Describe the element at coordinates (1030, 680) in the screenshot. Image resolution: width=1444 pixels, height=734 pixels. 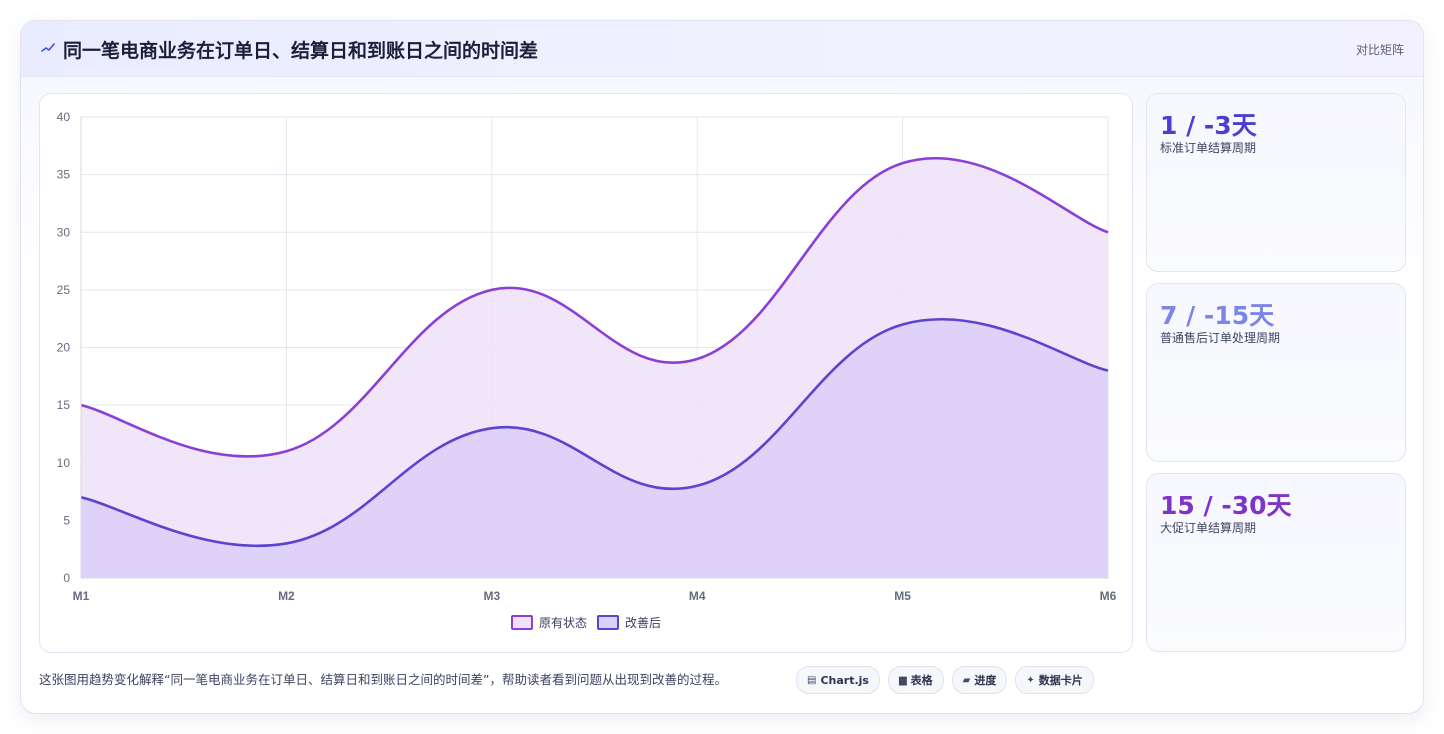
I see `data-card-icon: ✦` at that location.